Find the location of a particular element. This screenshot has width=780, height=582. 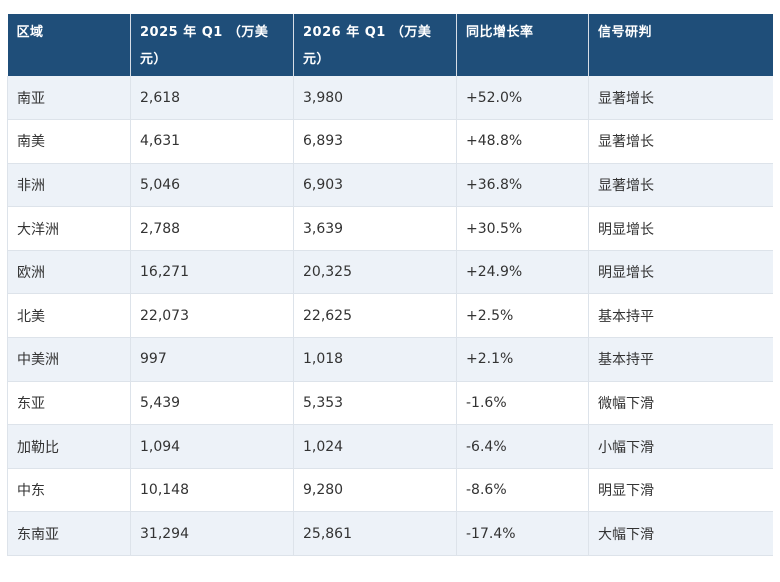

cell-q1-2026: 5,353 is located at coordinates (375, 403).